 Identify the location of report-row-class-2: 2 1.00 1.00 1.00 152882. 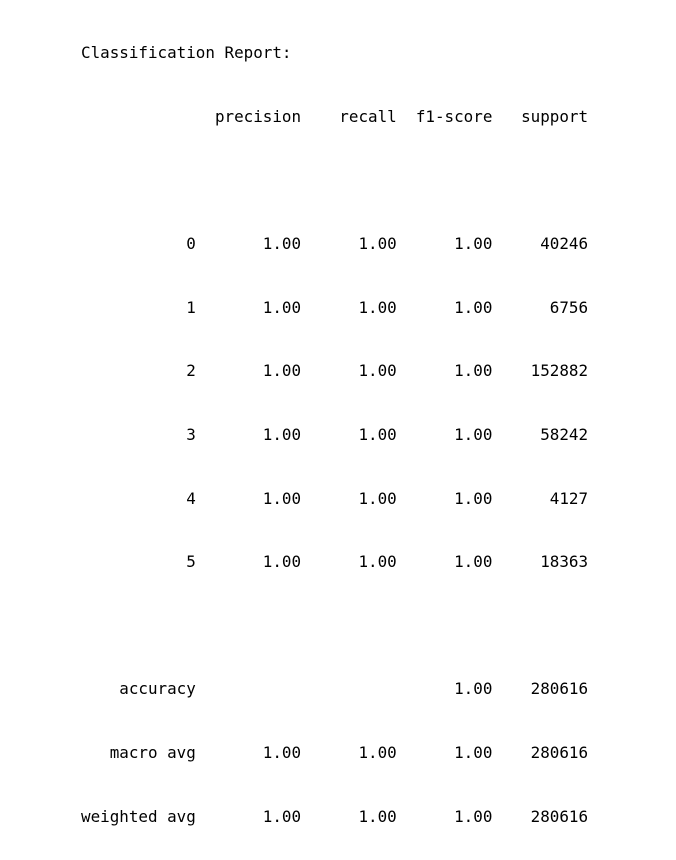
(335, 371).